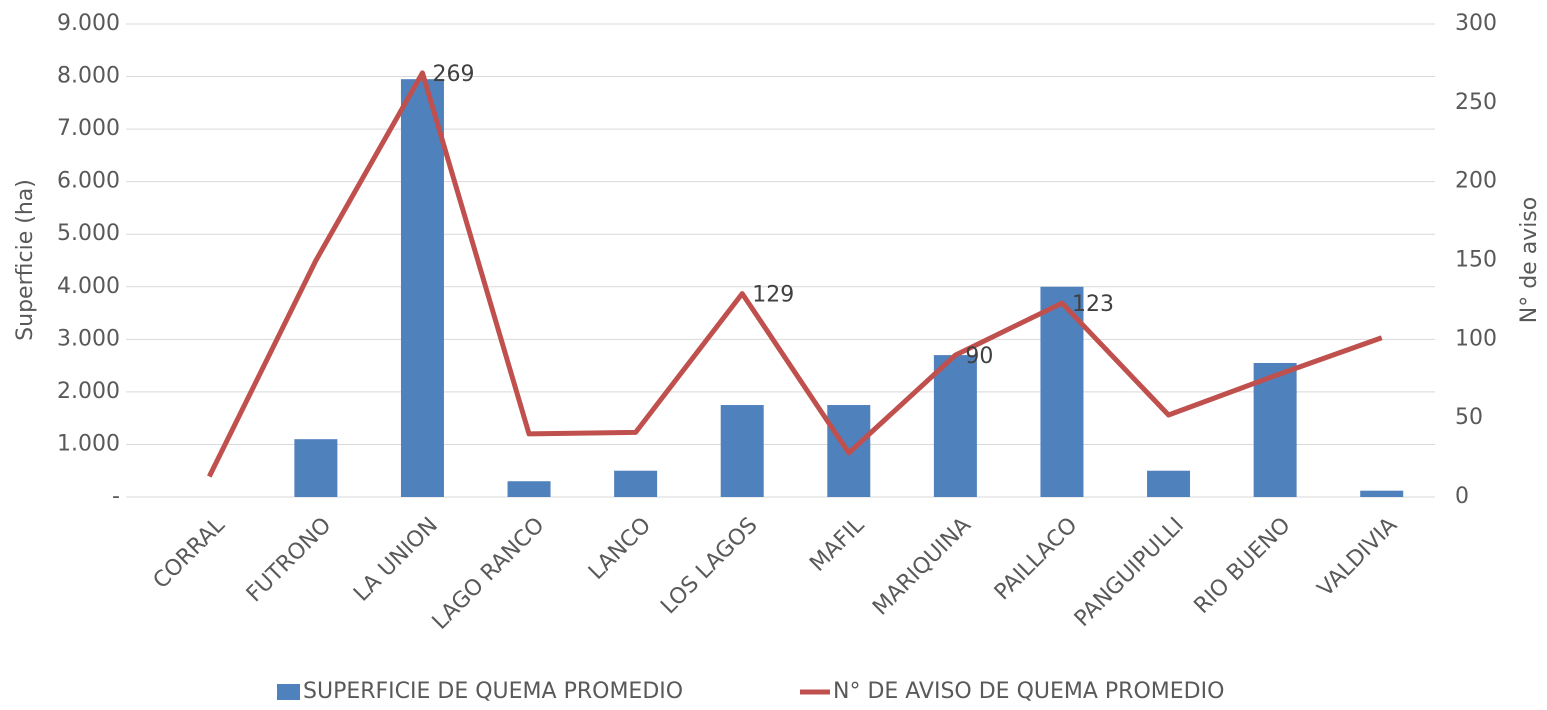  I want to click on y2-tick-label: 150, so click(1476, 260).